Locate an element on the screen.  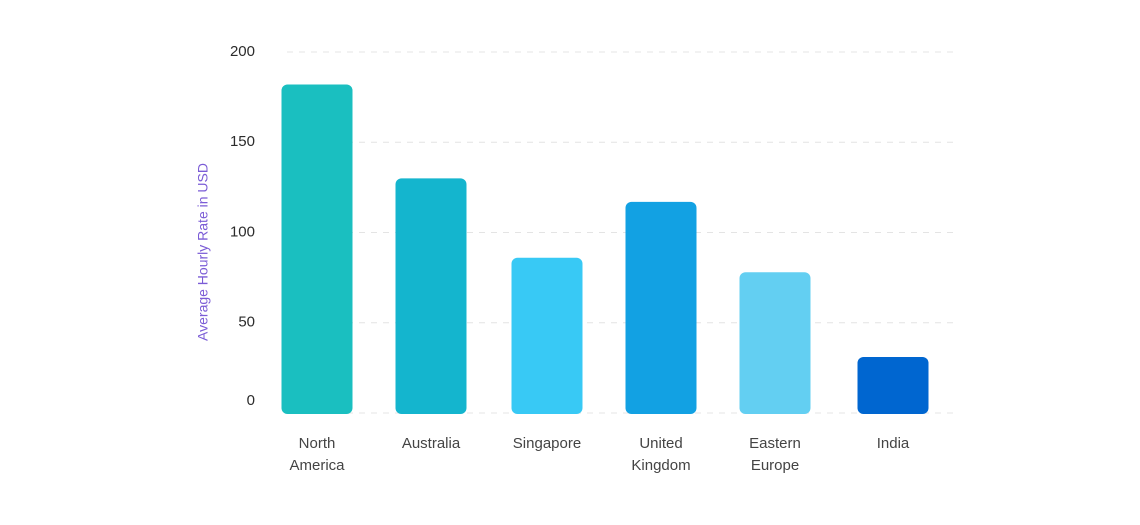
y-tick-label: 150 is located at coordinates (242, 141).